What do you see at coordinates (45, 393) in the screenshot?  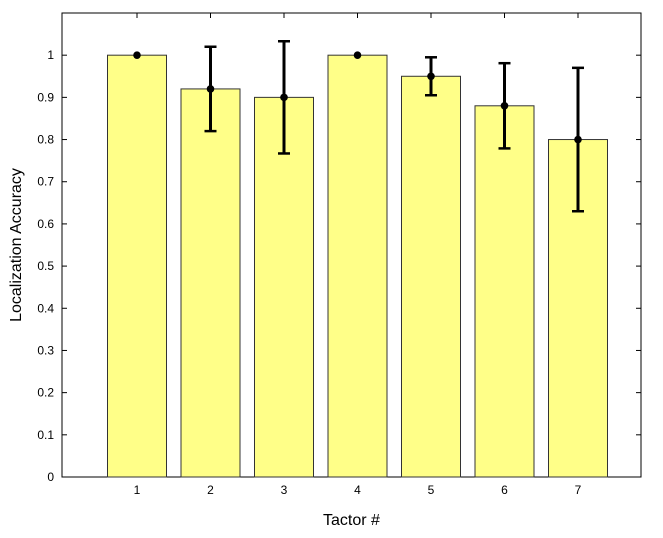 I see `y-tick-label: 0.2` at bounding box center [45, 393].